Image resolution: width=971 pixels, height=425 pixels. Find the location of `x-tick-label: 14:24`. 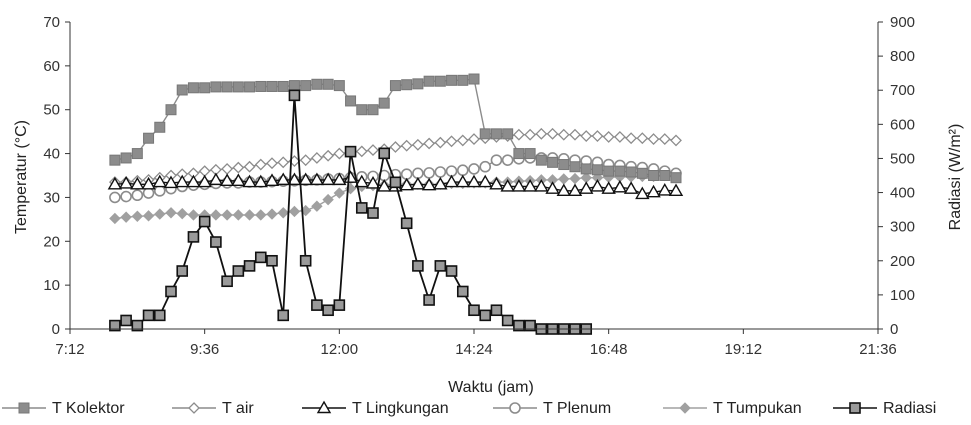

x-tick-label: 14:24 is located at coordinates (474, 349).